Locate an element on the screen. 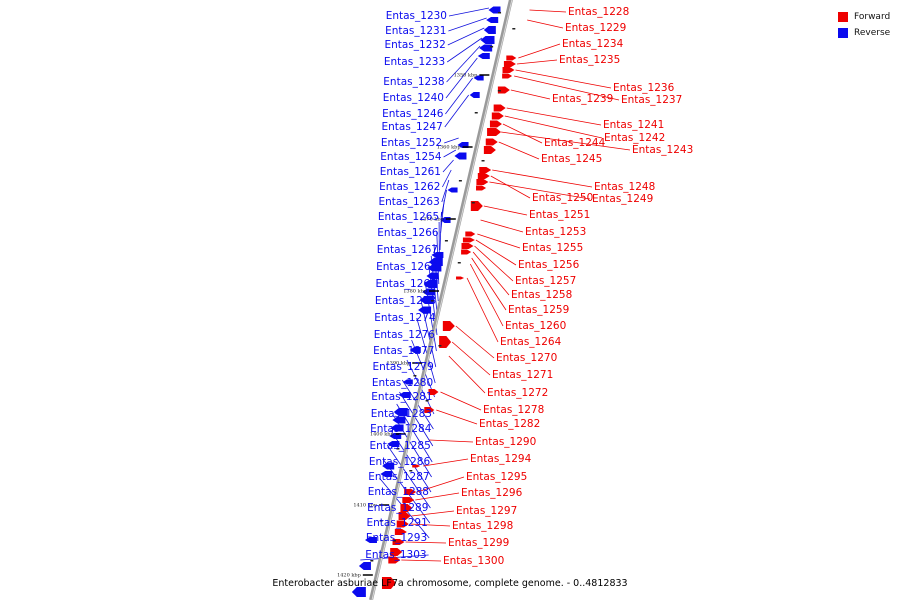  gene-label-forward: Entas_1270 is located at coordinates (526, 358).